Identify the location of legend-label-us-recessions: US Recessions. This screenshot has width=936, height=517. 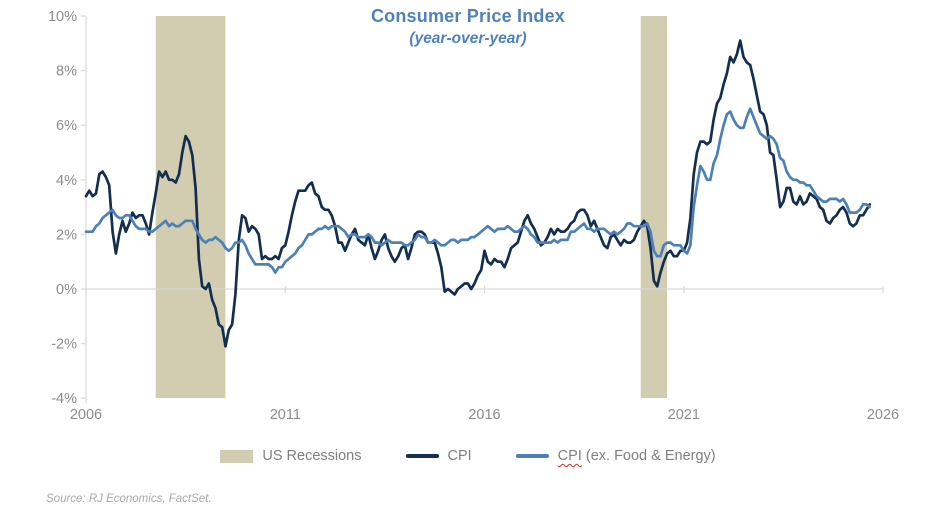
(312, 456).